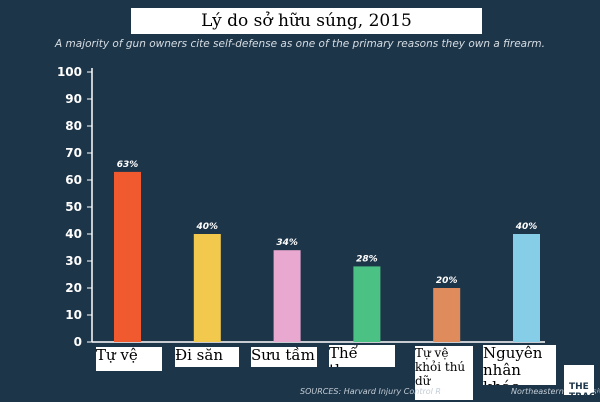 The width and height of the screenshot is (600, 402). Describe the element at coordinates (584, 392) in the screenshot. I see `brand-text: THE TRACE` at that location.